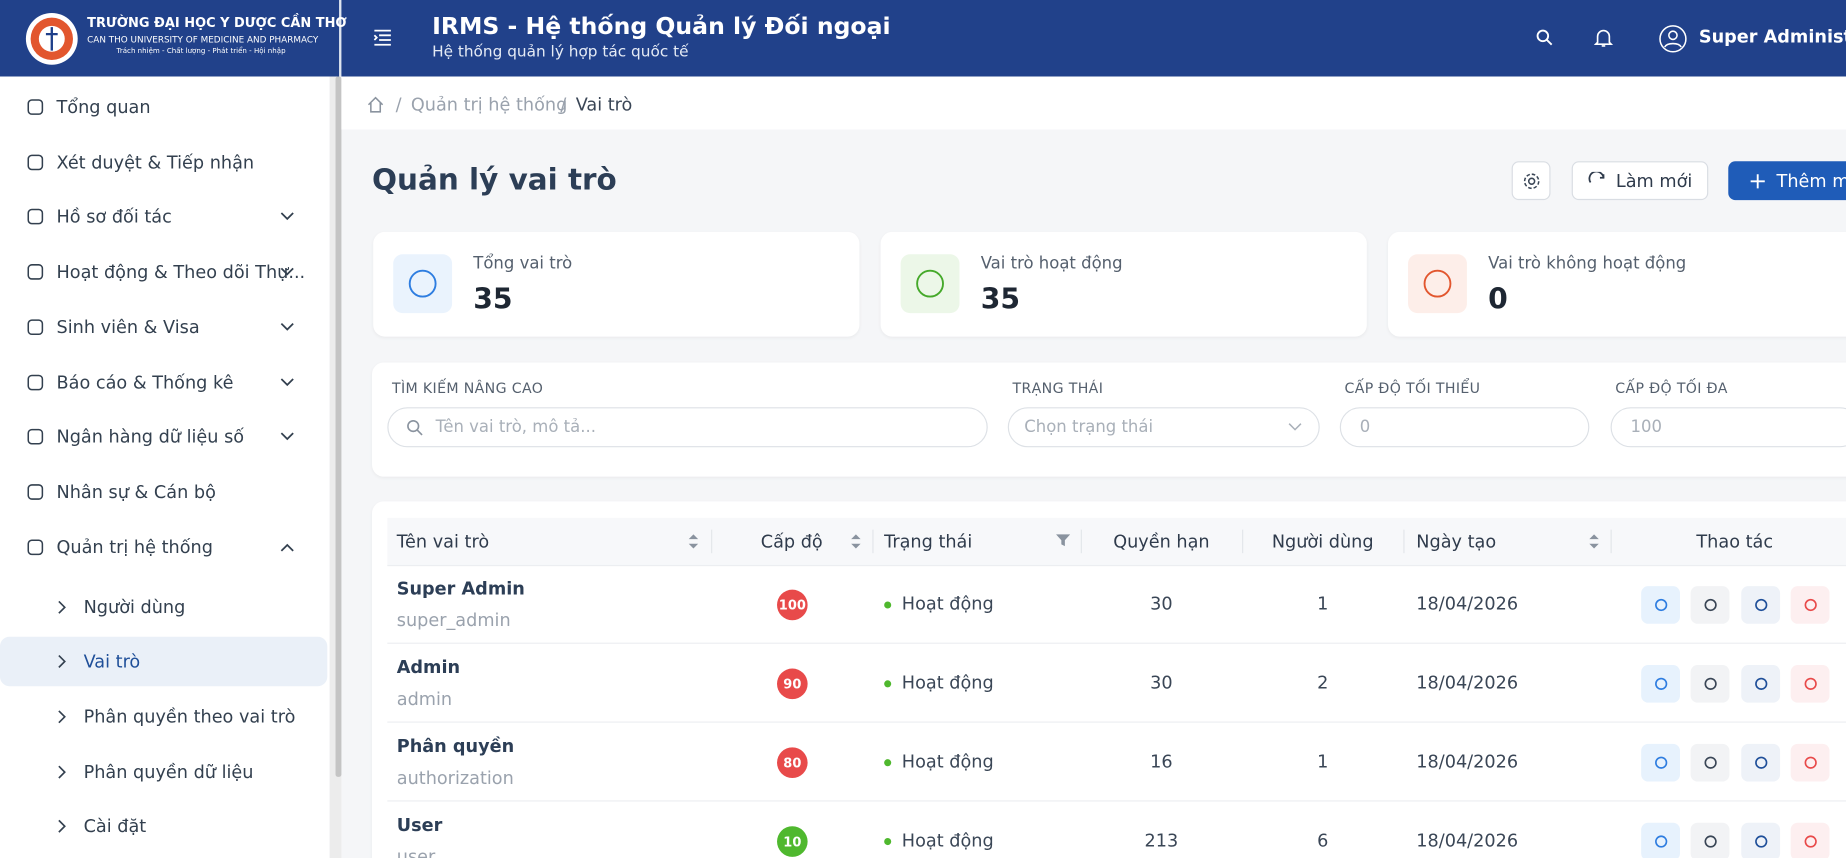  I want to click on scrollbar-thumb, so click(338, 426).